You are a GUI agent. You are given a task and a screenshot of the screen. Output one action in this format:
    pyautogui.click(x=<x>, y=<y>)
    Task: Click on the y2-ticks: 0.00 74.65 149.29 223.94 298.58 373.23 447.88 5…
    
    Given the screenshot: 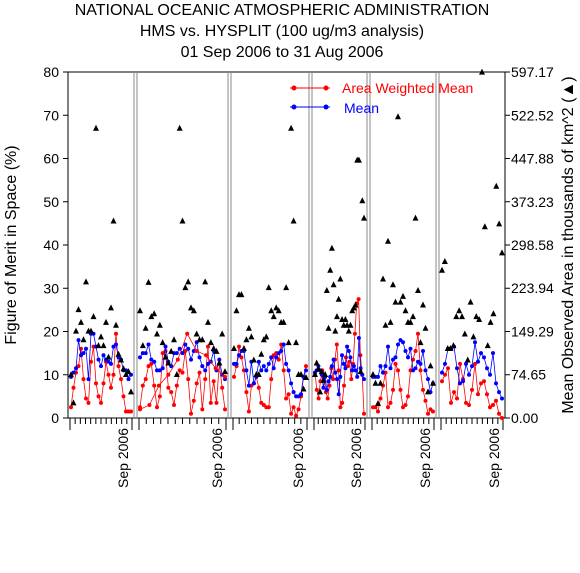 What is the action you would take?
    pyautogui.click(x=529, y=245)
    